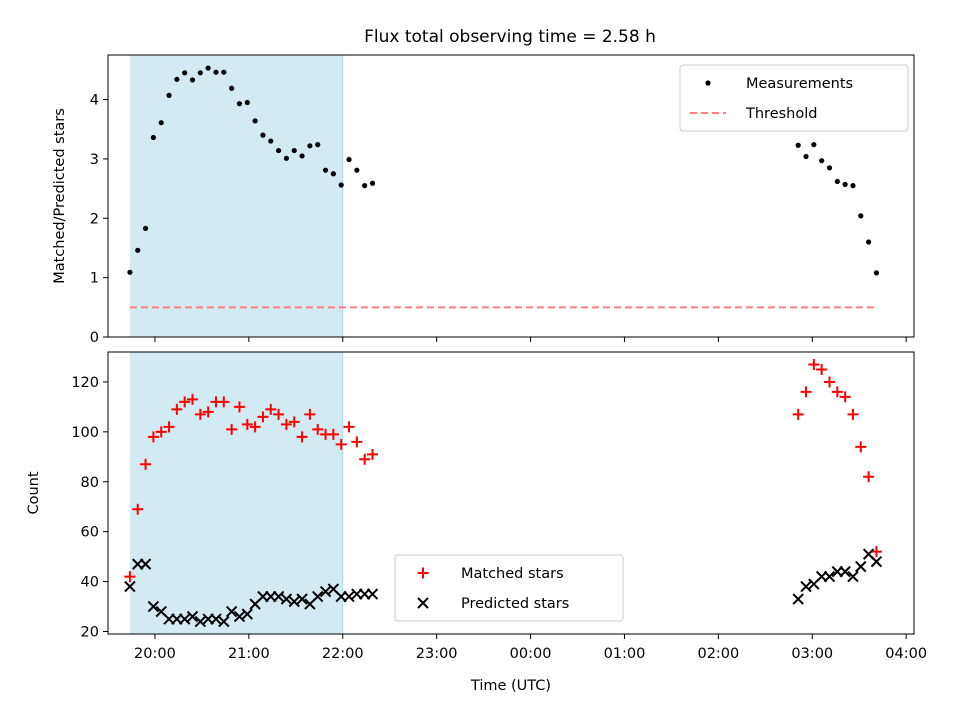 This screenshot has height=720, width=960. Describe the element at coordinates (85, 383) in the screenshot. I see `y-tick-label: 120` at that location.